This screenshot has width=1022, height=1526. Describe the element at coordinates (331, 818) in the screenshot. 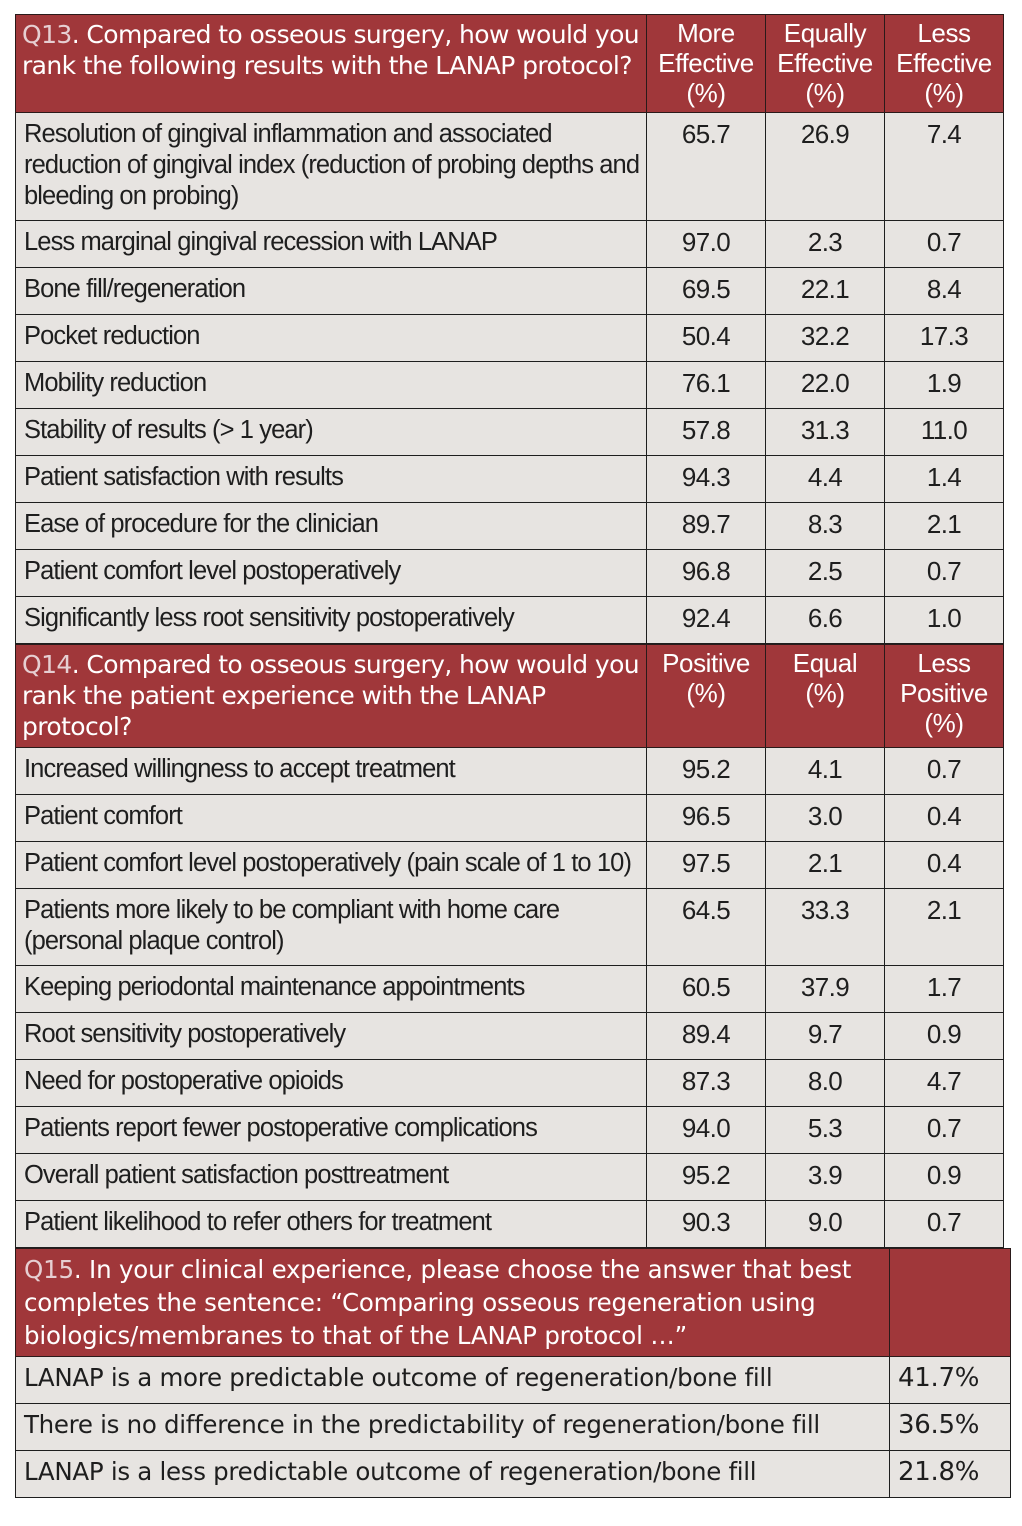

I see `row-label: Patient comfort` at that location.